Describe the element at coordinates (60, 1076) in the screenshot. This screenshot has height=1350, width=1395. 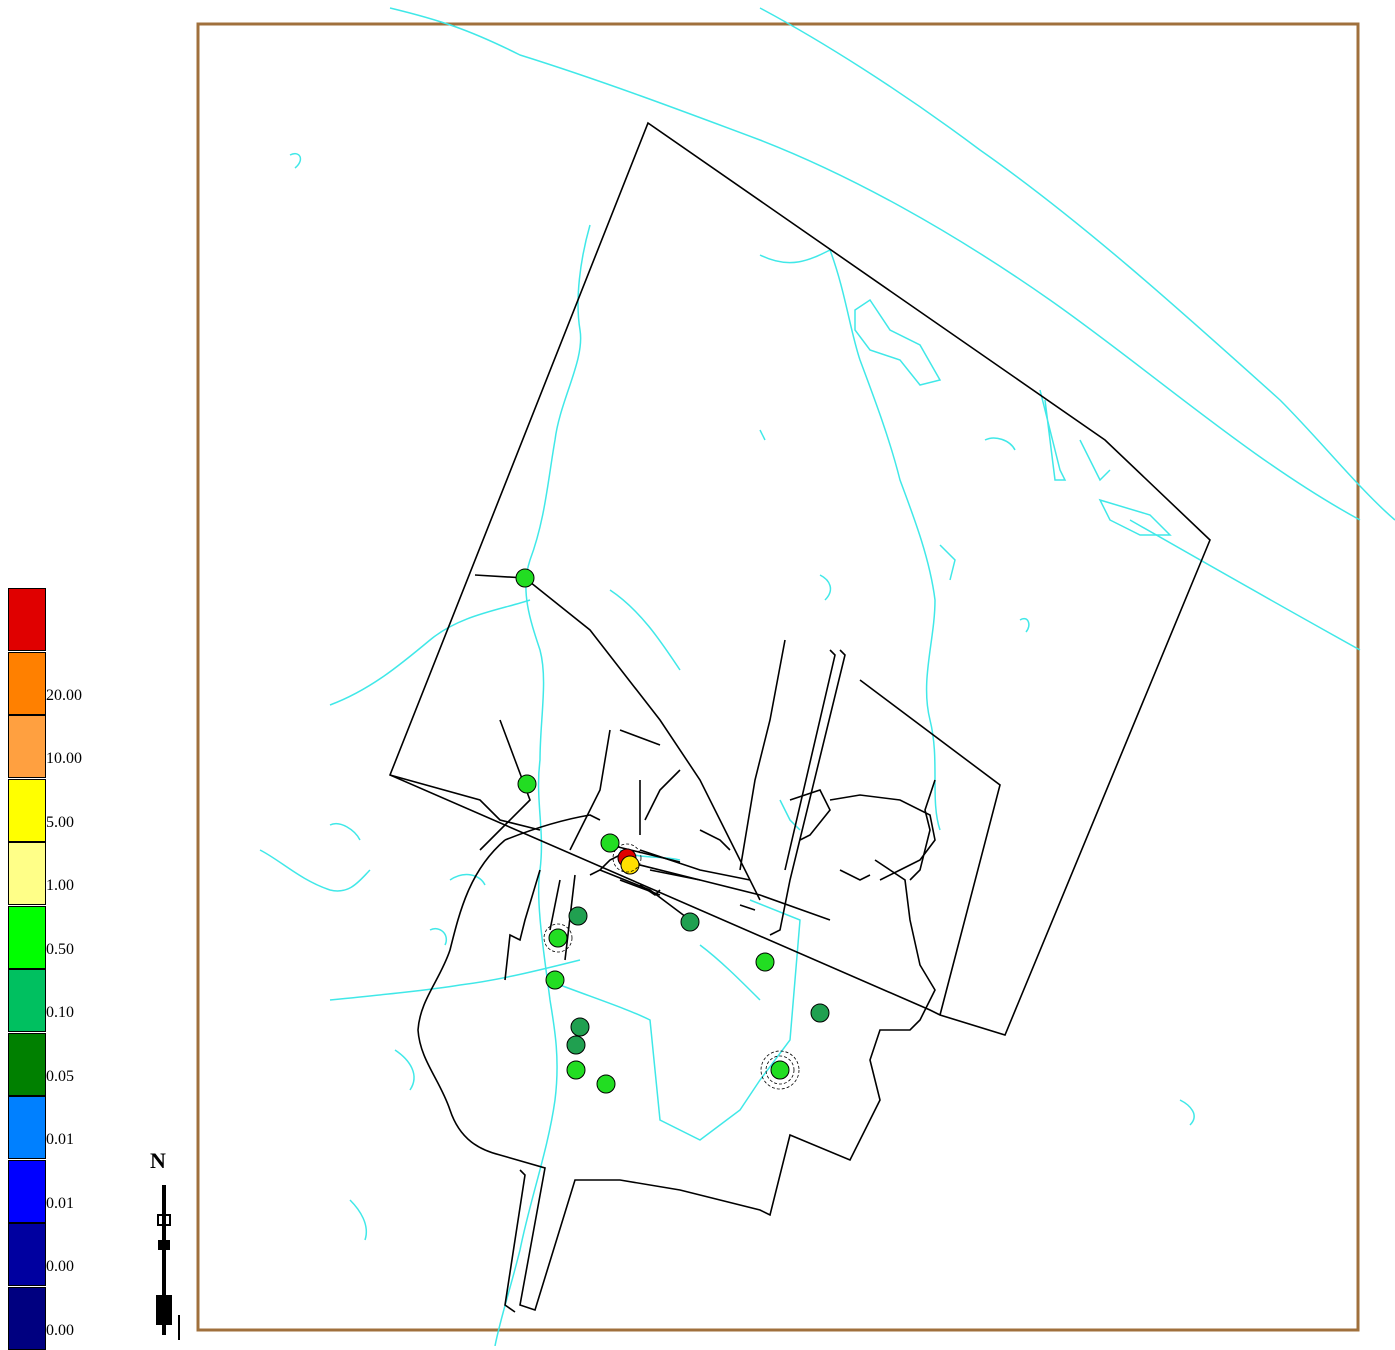
I see `legend-label: 0.05` at that location.